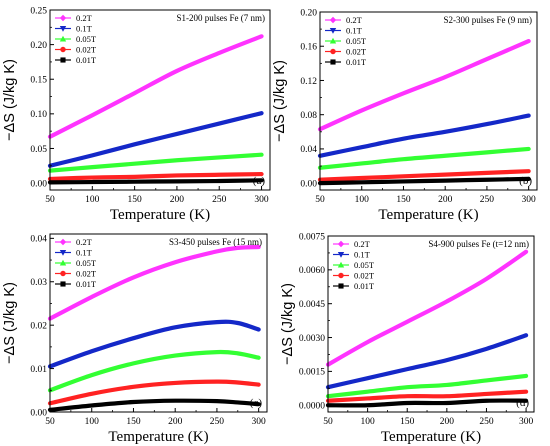 The width and height of the screenshot is (550, 446). Describe the element at coordinates (522, 403) in the screenshot. I see `panel-letter: (d)` at that location.